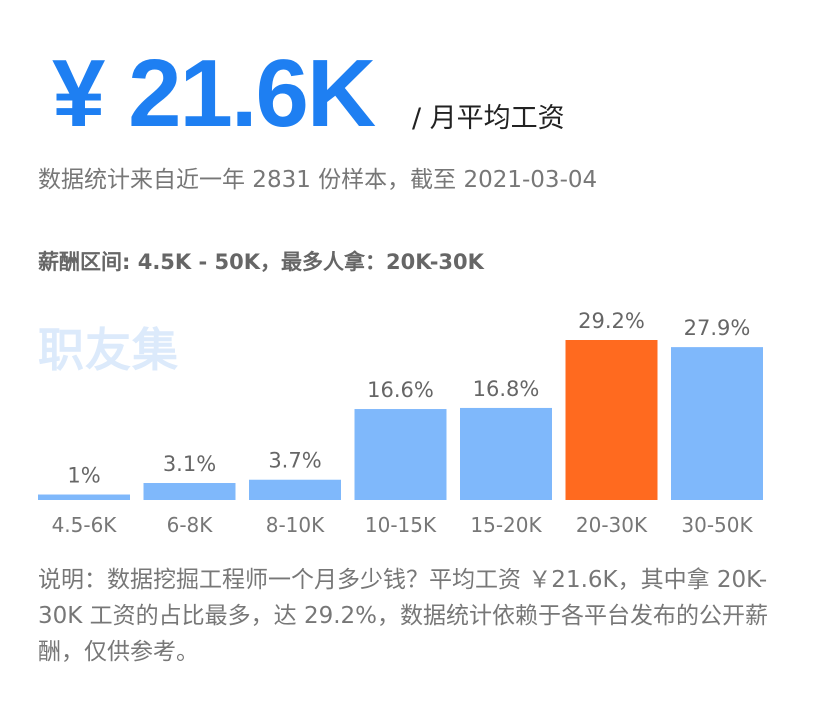 The width and height of the screenshot is (822, 724). Describe the element at coordinates (717, 525) in the screenshot. I see `category-label-30-50K: 30-50K` at that location.